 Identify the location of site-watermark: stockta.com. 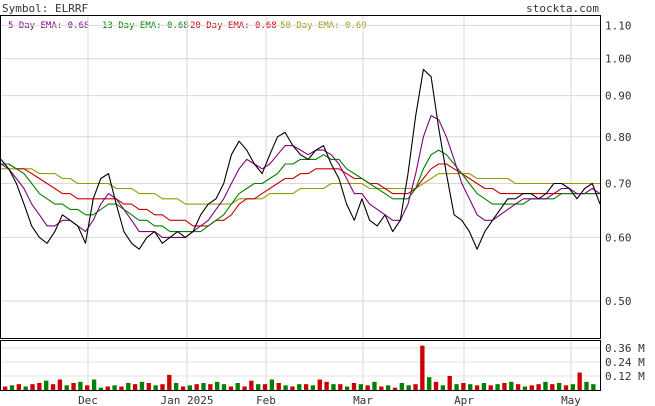
(562, 8).